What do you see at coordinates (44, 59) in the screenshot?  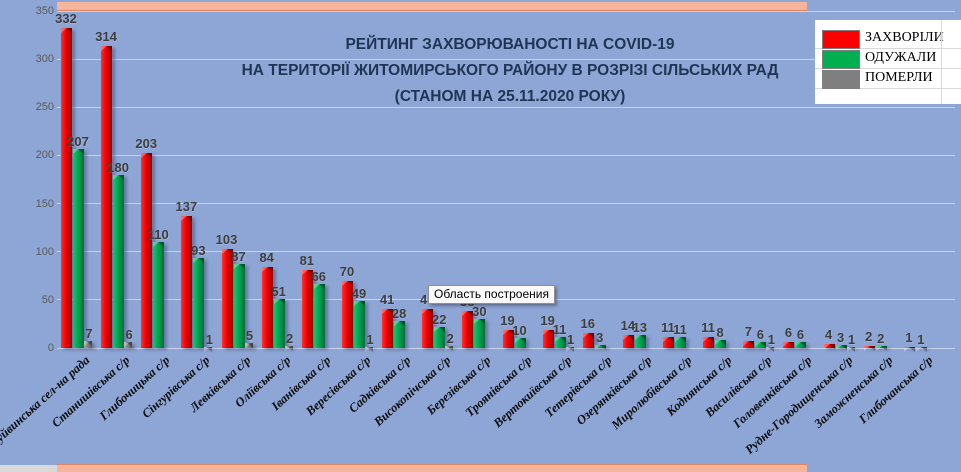 I see `y-axis-tick-label: 300` at bounding box center [44, 59].